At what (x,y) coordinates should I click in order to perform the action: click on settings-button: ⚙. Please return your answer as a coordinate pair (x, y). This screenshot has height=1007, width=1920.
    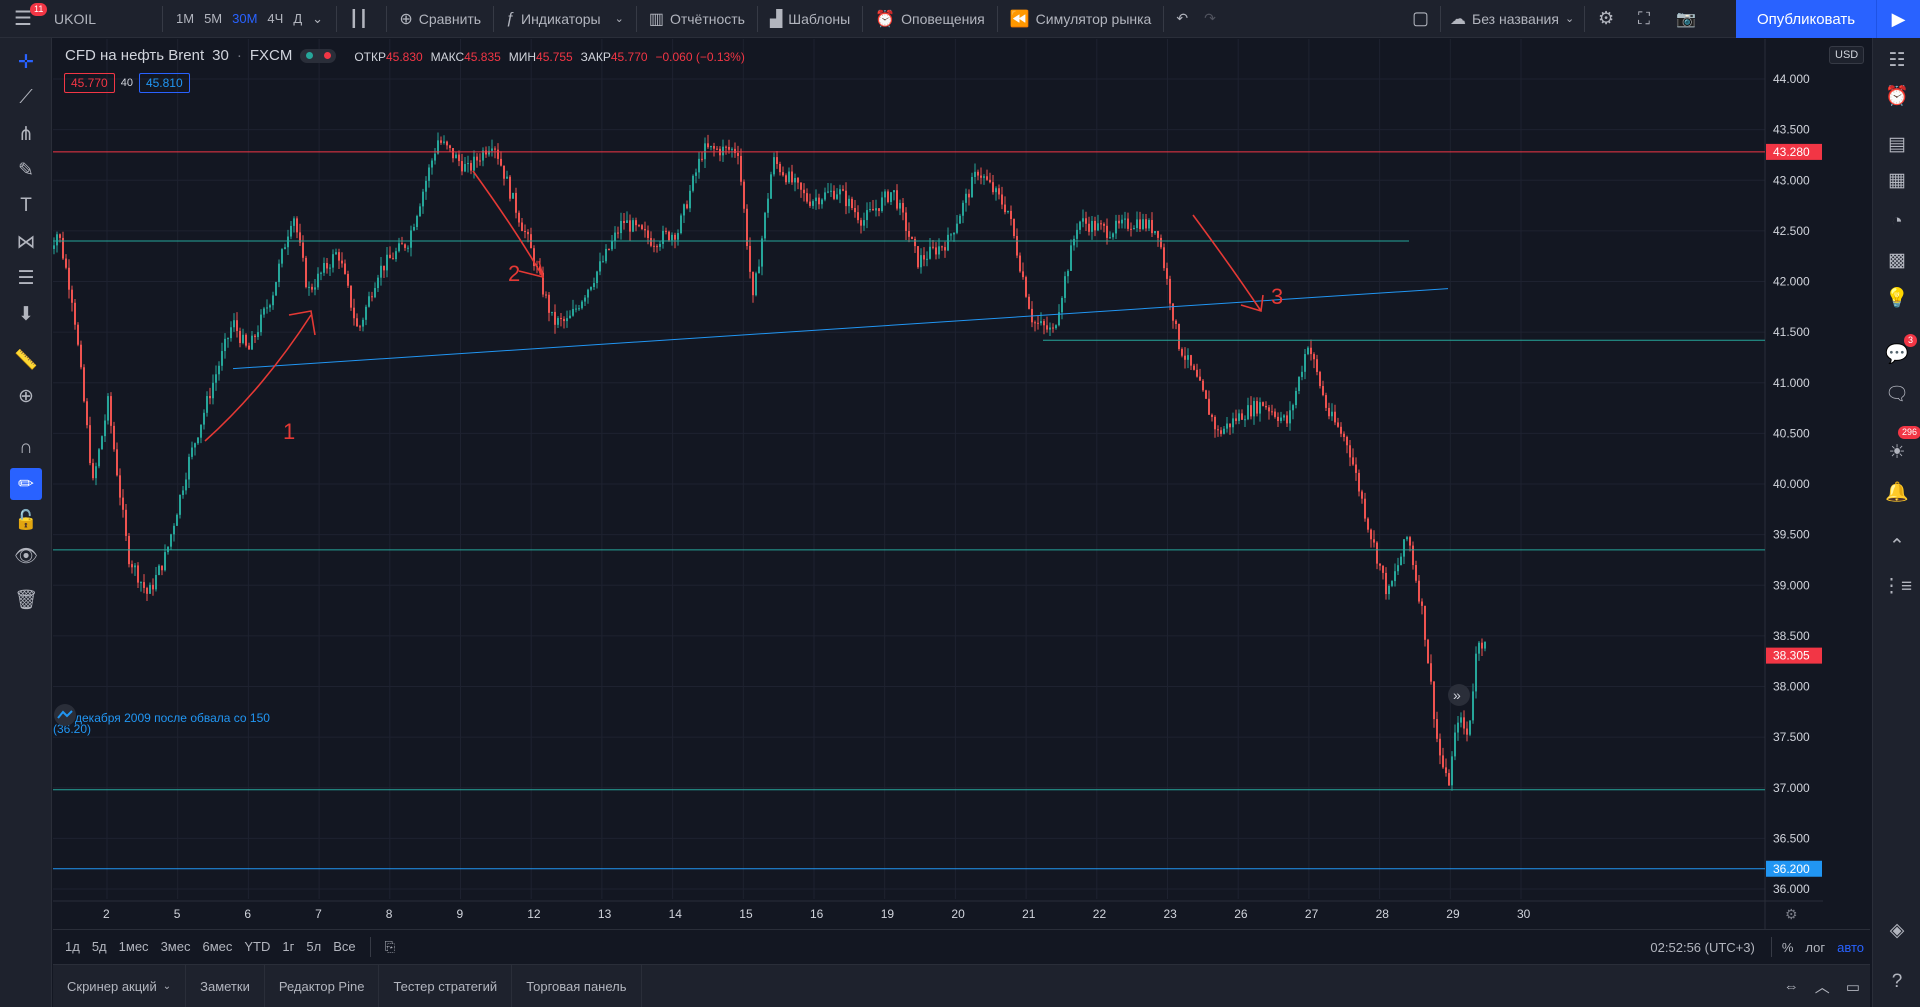
    Looking at the image, I should click on (1606, 19).